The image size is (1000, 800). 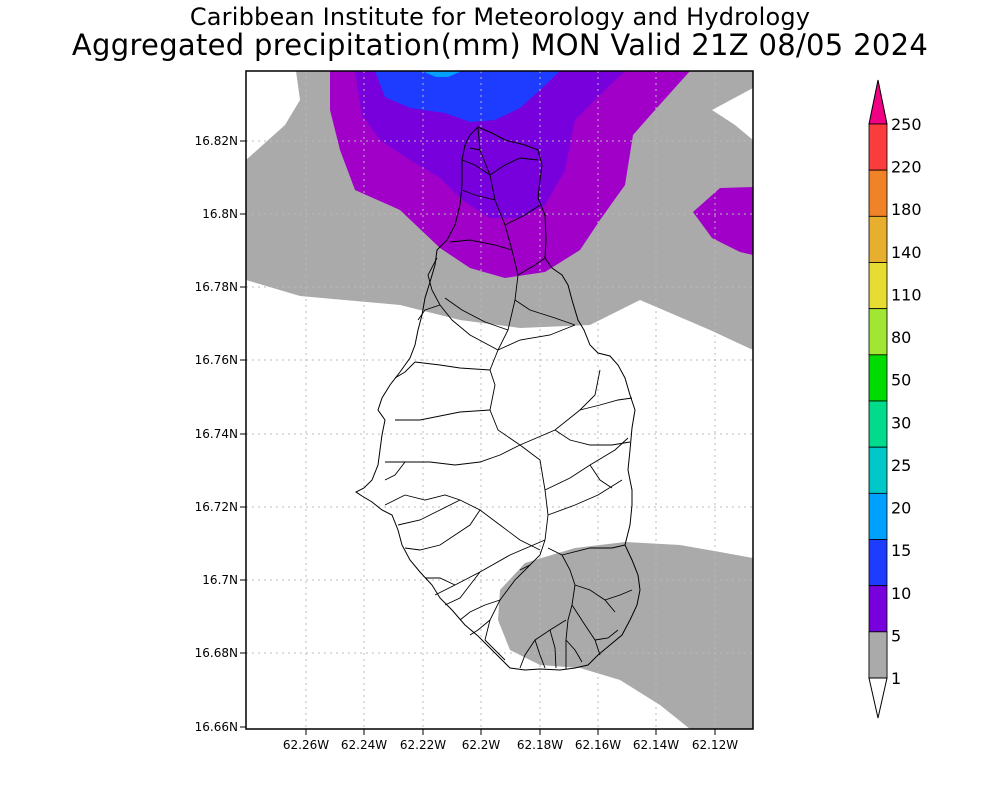 I want to click on lon-tick-label: 62.24W, so click(x=364, y=745).